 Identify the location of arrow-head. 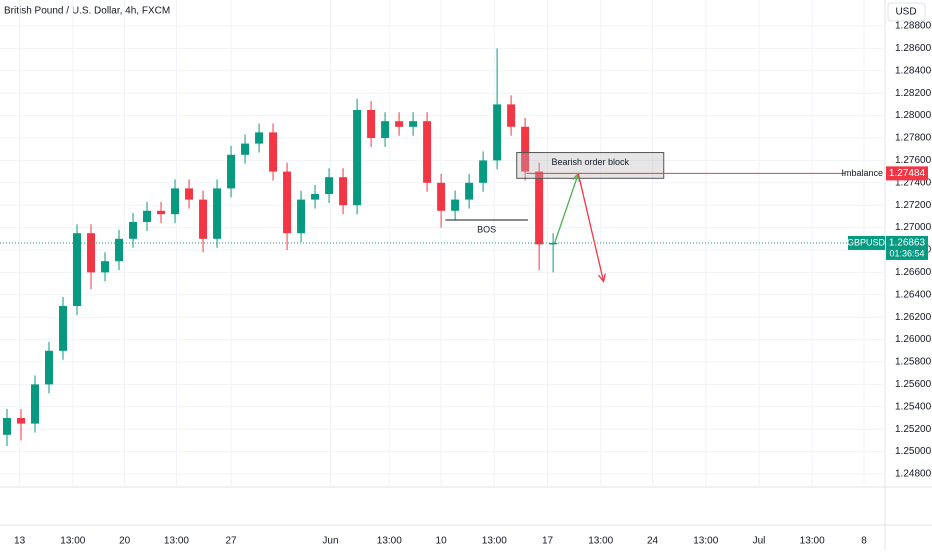
(601, 278).